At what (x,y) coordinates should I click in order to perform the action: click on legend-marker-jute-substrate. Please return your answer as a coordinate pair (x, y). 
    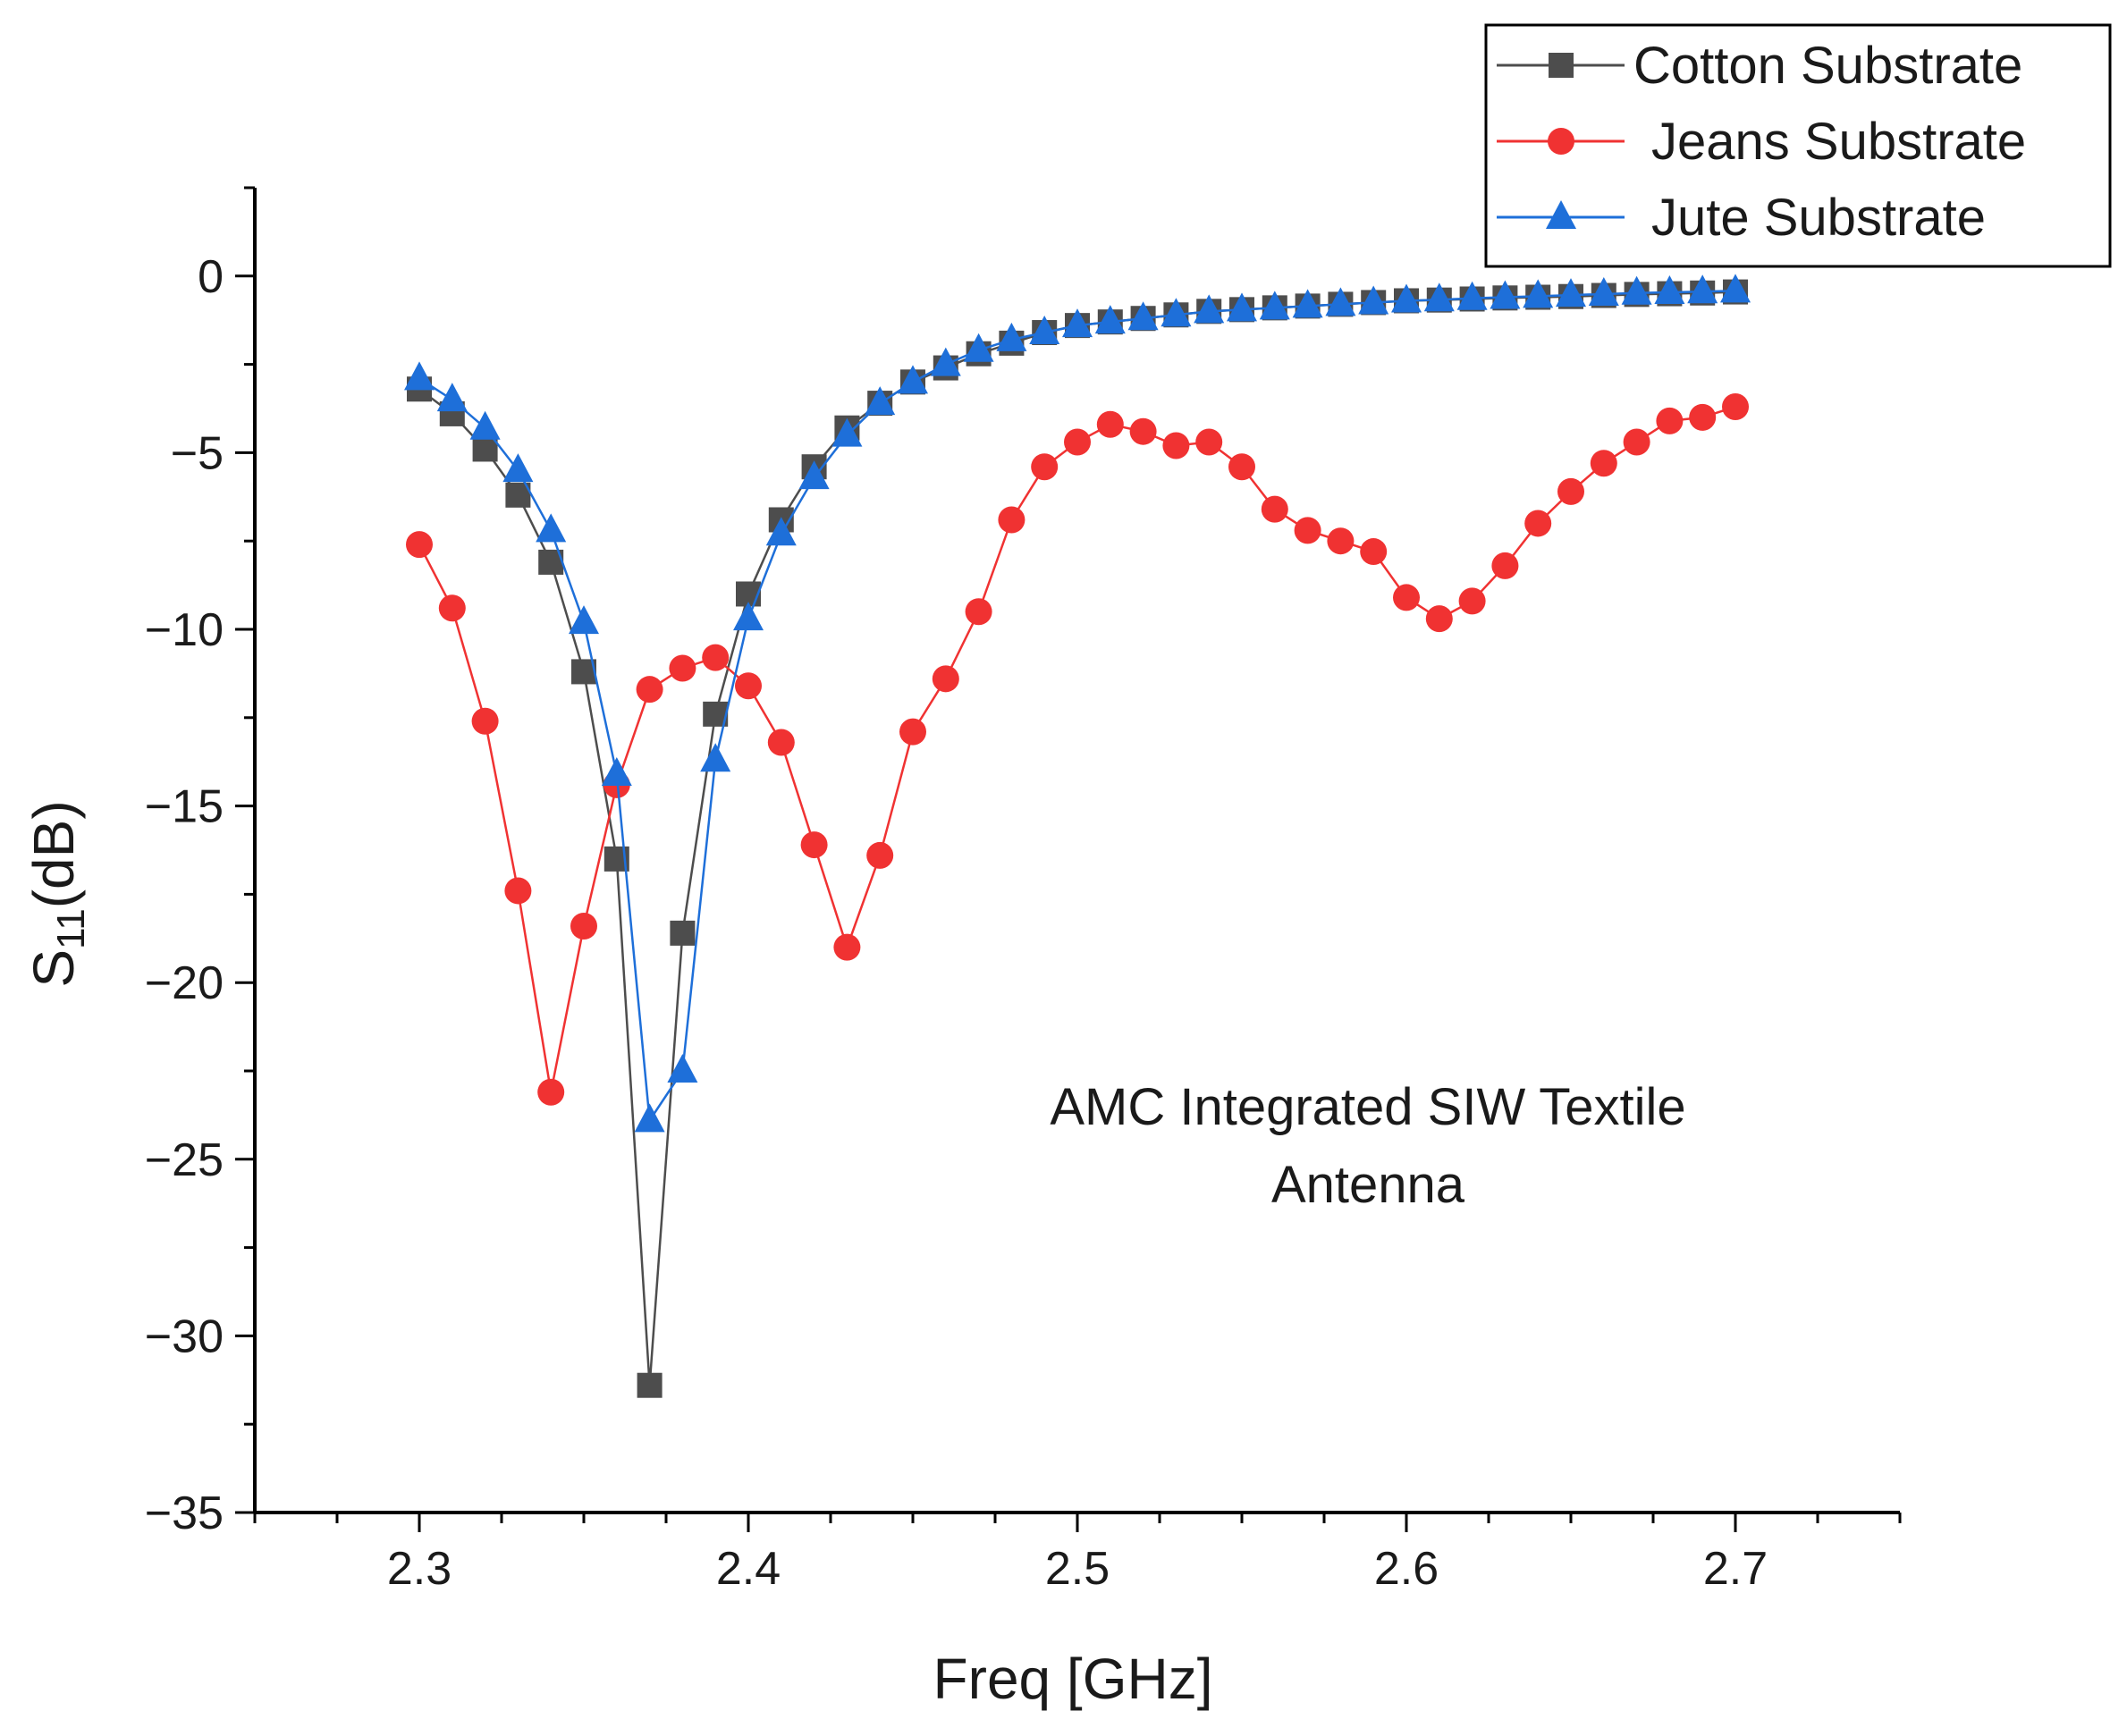
    Looking at the image, I should click on (1561, 214).